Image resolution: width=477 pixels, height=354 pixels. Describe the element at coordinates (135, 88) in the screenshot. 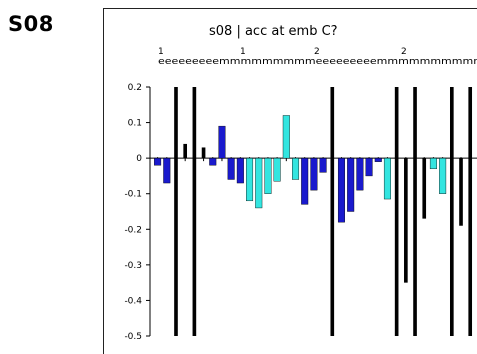

I see `y-tick-label: 0.2` at that location.